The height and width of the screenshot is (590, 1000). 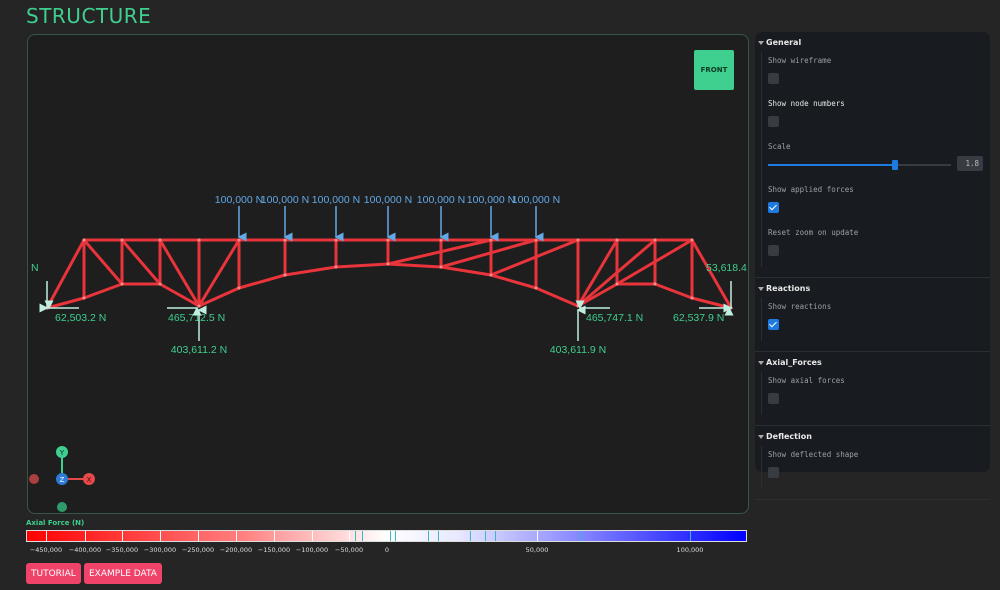 I want to click on reaction-label: 465,747.1 N, so click(x=614, y=318).